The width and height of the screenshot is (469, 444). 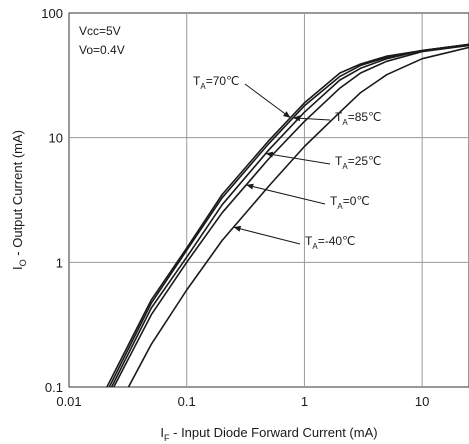 What do you see at coordinates (187, 401) in the screenshot?
I see `x-tick-label: 0.1` at bounding box center [187, 401].